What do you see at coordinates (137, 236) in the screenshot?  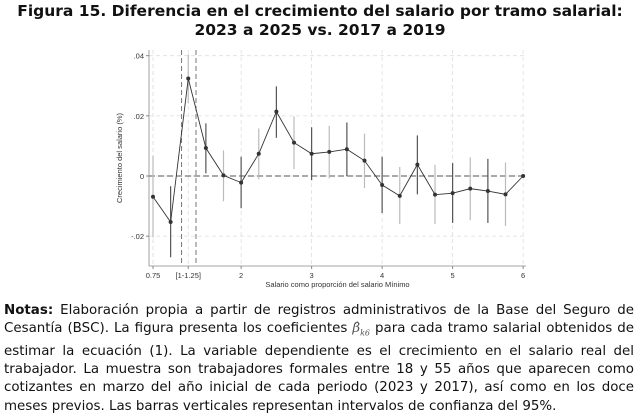 I see `y-tick-label: -.02` at bounding box center [137, 236].